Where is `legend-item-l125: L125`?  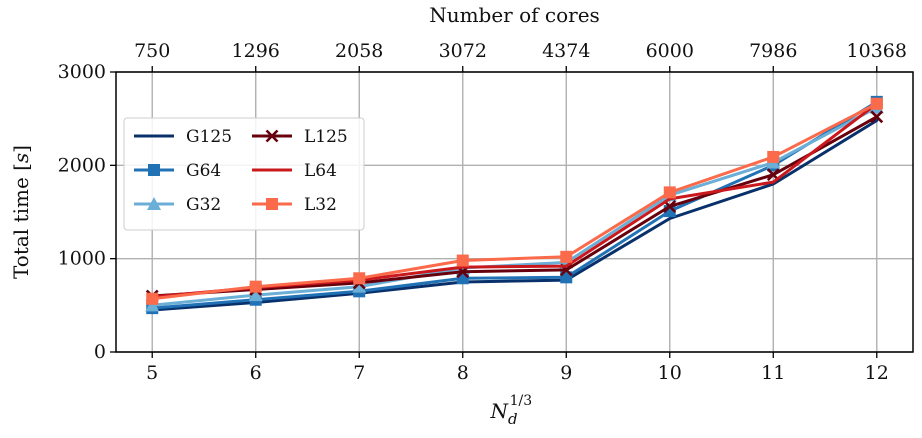 legend-item-l125: L125 is located at coordinates (300, 137).